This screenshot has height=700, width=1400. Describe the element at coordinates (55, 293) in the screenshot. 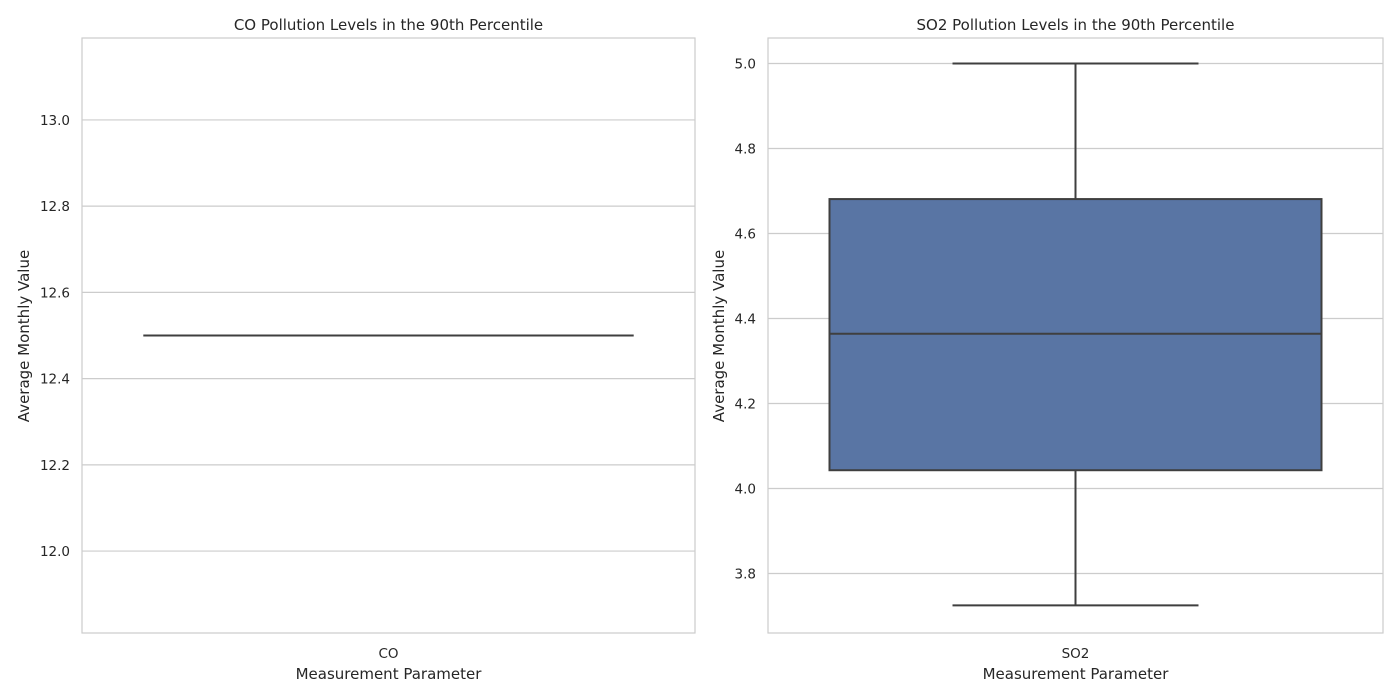

I see `co-y-tick-label: 12.6` at that location.